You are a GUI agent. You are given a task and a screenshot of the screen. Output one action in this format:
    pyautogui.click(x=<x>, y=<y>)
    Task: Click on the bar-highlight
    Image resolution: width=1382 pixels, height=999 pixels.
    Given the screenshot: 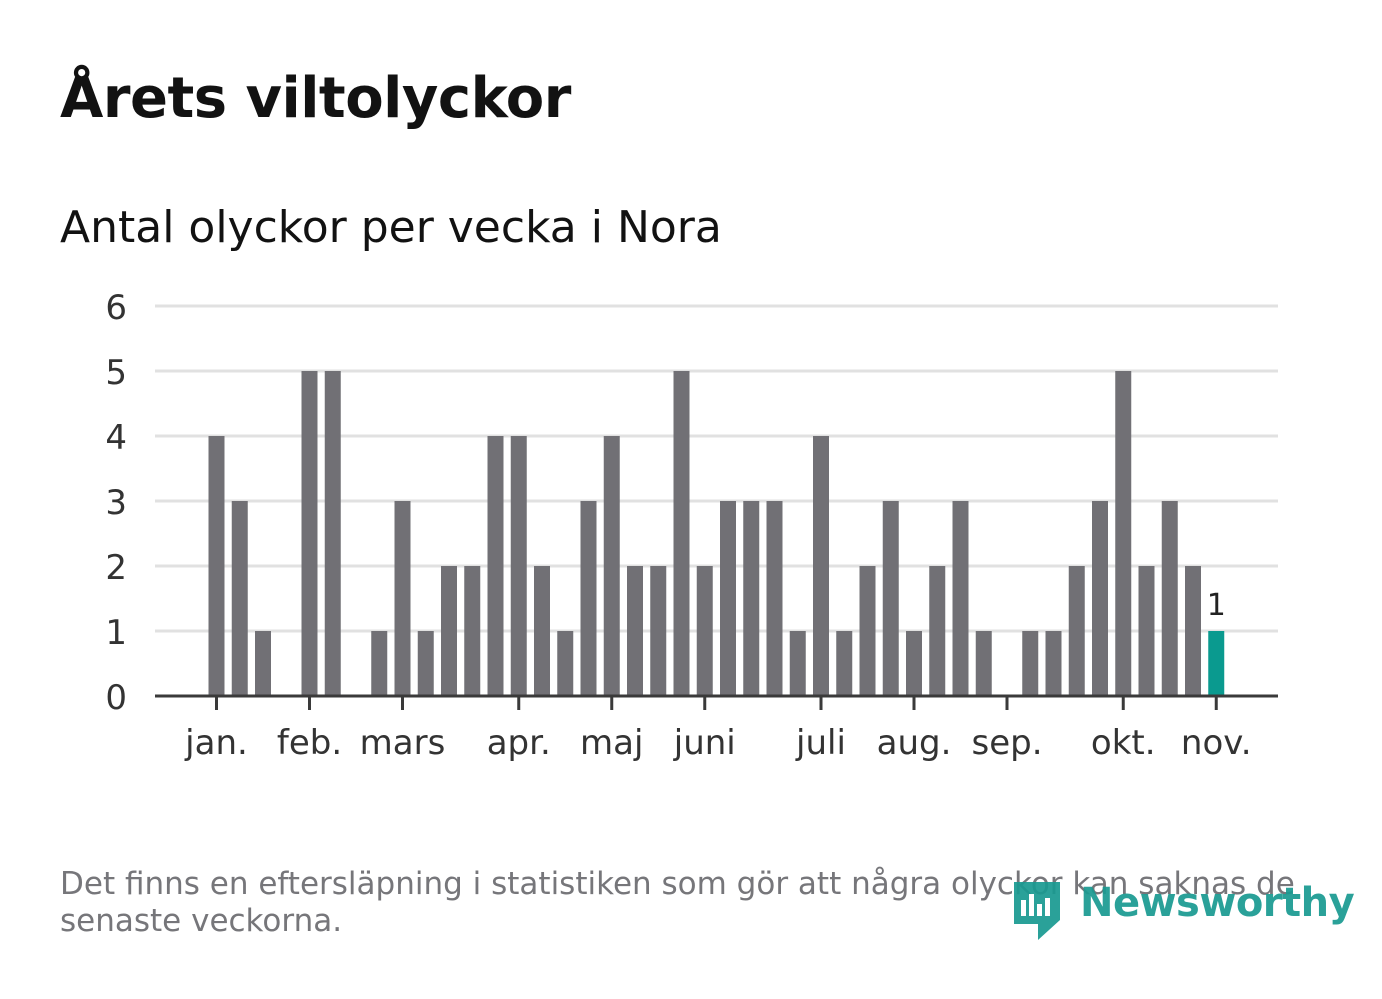 What is the action you would take?
    pyautogui.click(x=1216, y=663)
    